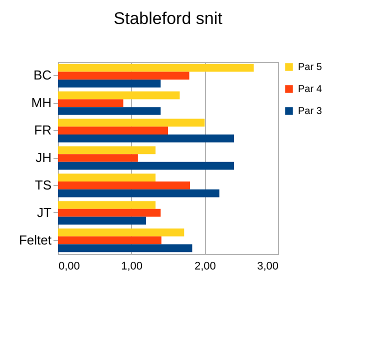 Image resolution: width=366 pixels, height=347 pixels. What do you see at coordinates (132, 266) in the screenshot?
I see `x-tick-label: 1,00` at bounding box center [132, 266].